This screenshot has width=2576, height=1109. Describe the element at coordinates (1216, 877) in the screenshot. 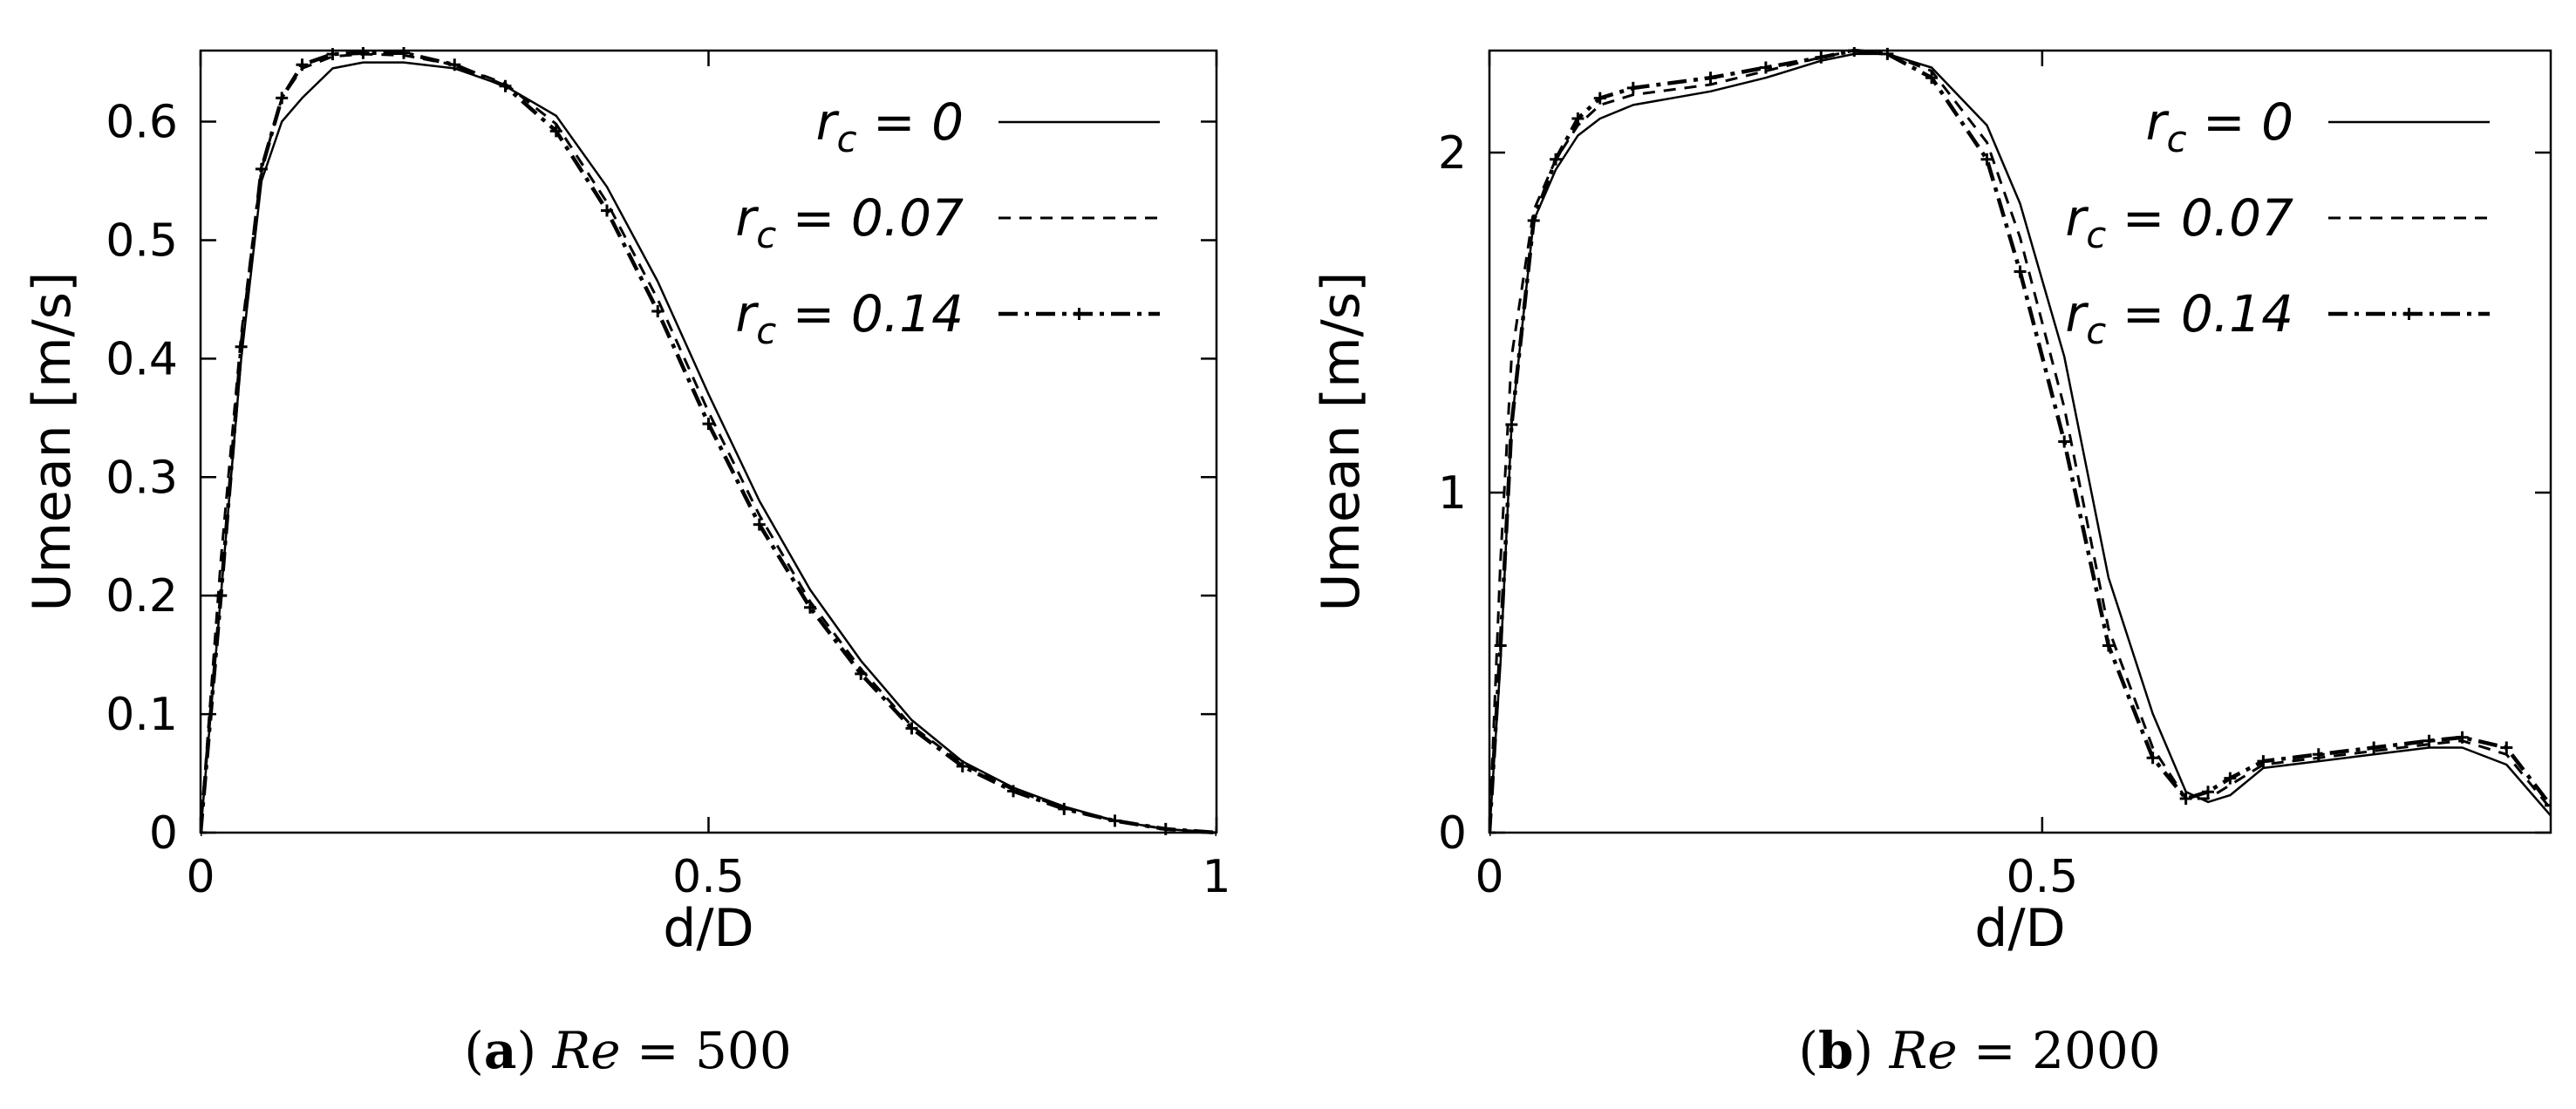

I see `x-tick-label: 1` at that location.